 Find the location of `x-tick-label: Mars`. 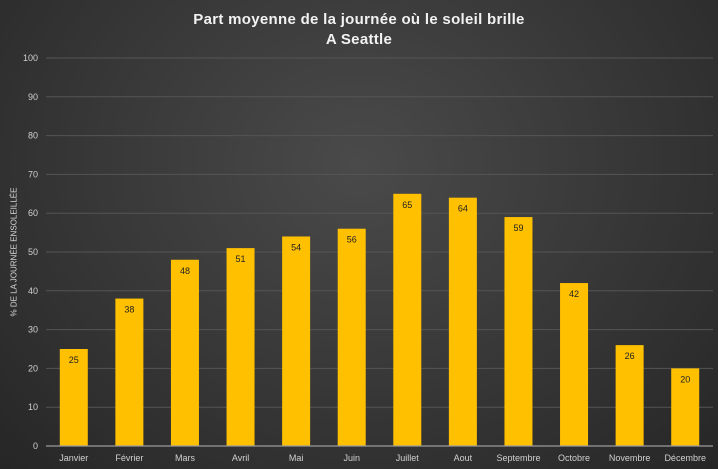

x-tick-label: Mars is located at coordinates (185, 458).